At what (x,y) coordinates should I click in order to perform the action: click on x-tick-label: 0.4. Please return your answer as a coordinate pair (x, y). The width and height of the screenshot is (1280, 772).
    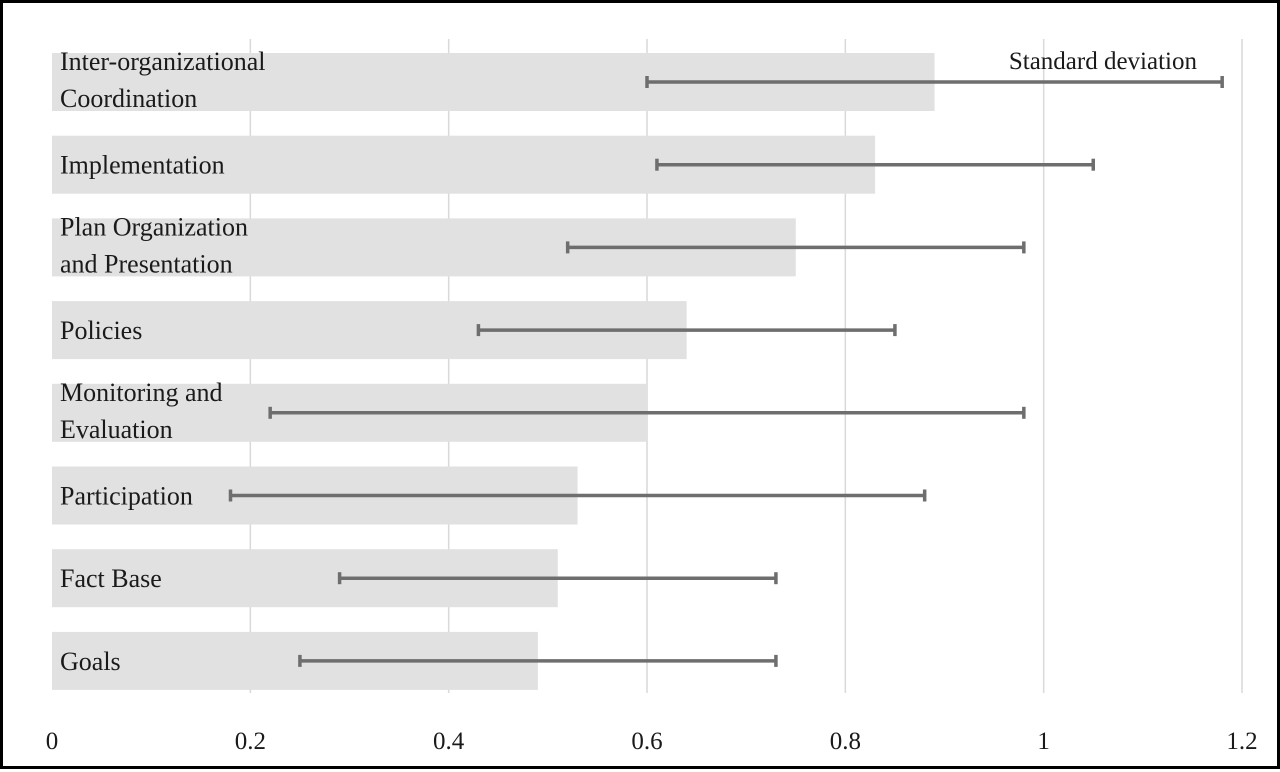
    Looking at the image, I should click on (449, 741).